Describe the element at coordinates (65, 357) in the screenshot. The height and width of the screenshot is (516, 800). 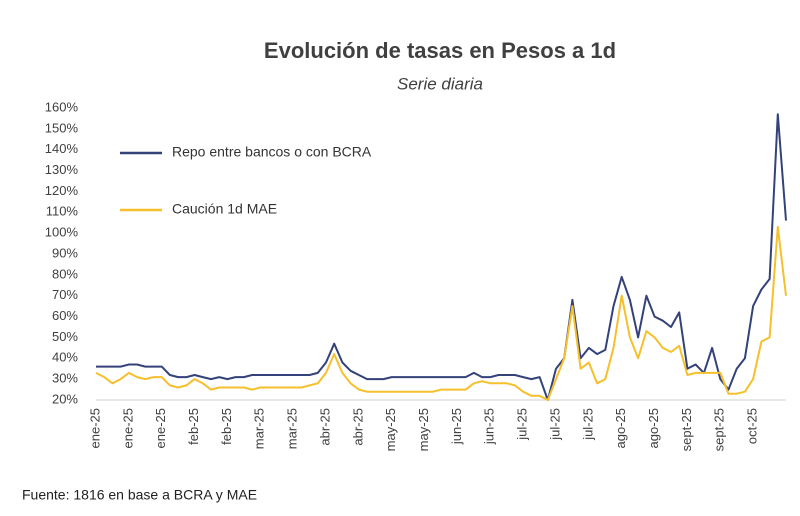
I see `y-tick-label: 40%` at that location.